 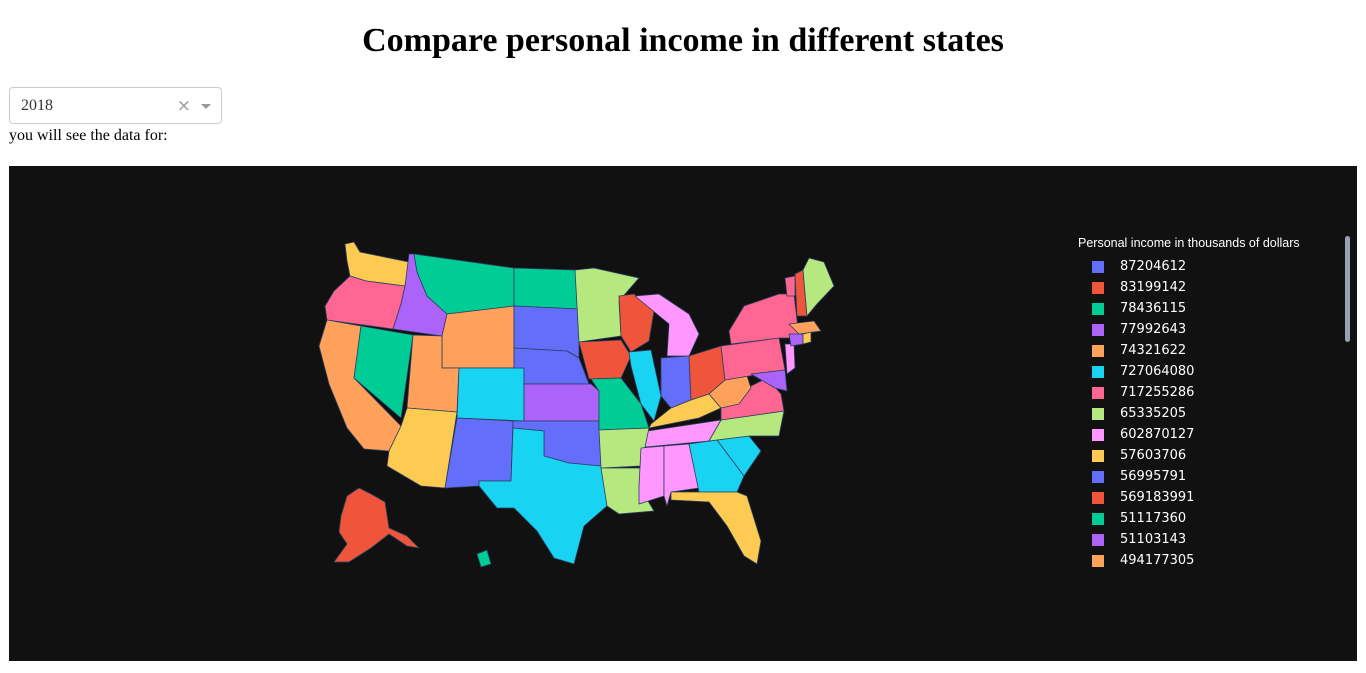 I want to click on state-new-york, so click(x=764, y=319).